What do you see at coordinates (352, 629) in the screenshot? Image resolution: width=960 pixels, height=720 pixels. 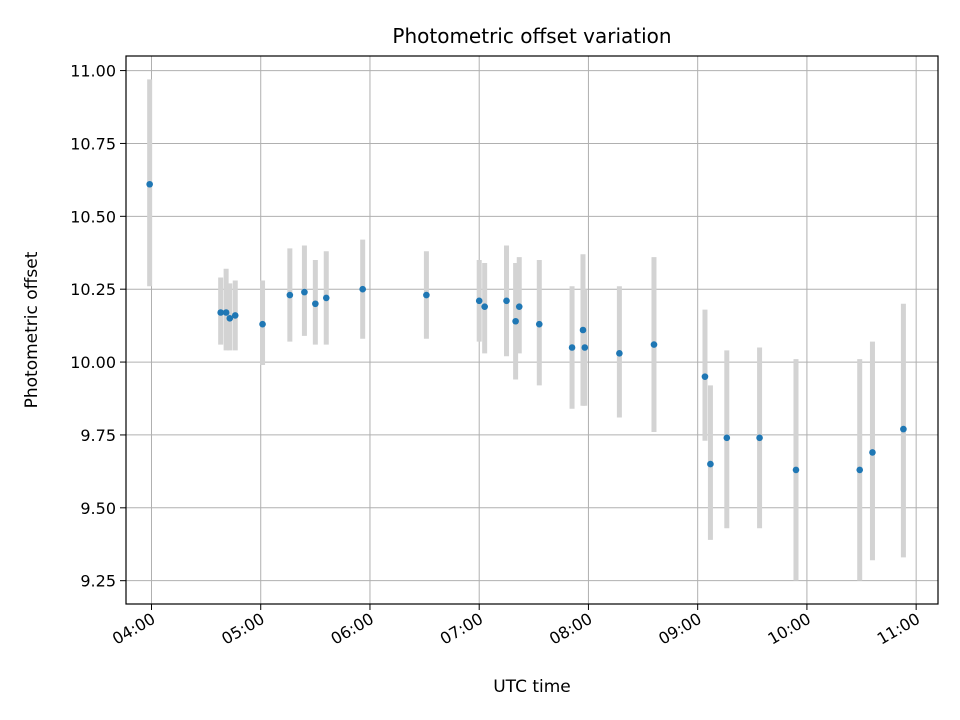 I see `x-tick-label: 06:00` at bounding box center [352, 629].